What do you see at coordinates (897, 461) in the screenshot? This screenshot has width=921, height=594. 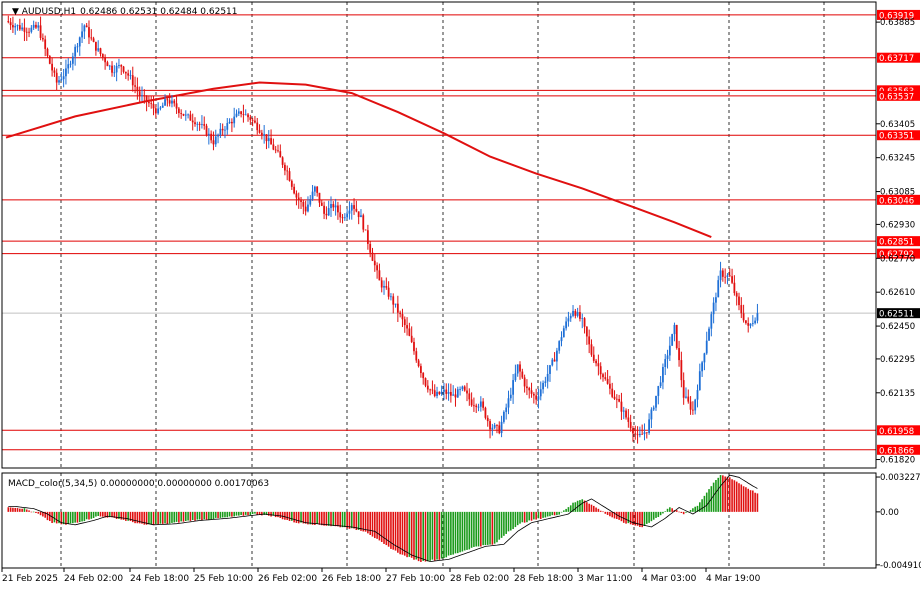 I see `price-axis-label: 0.61820` at bounding box center [897, 461].